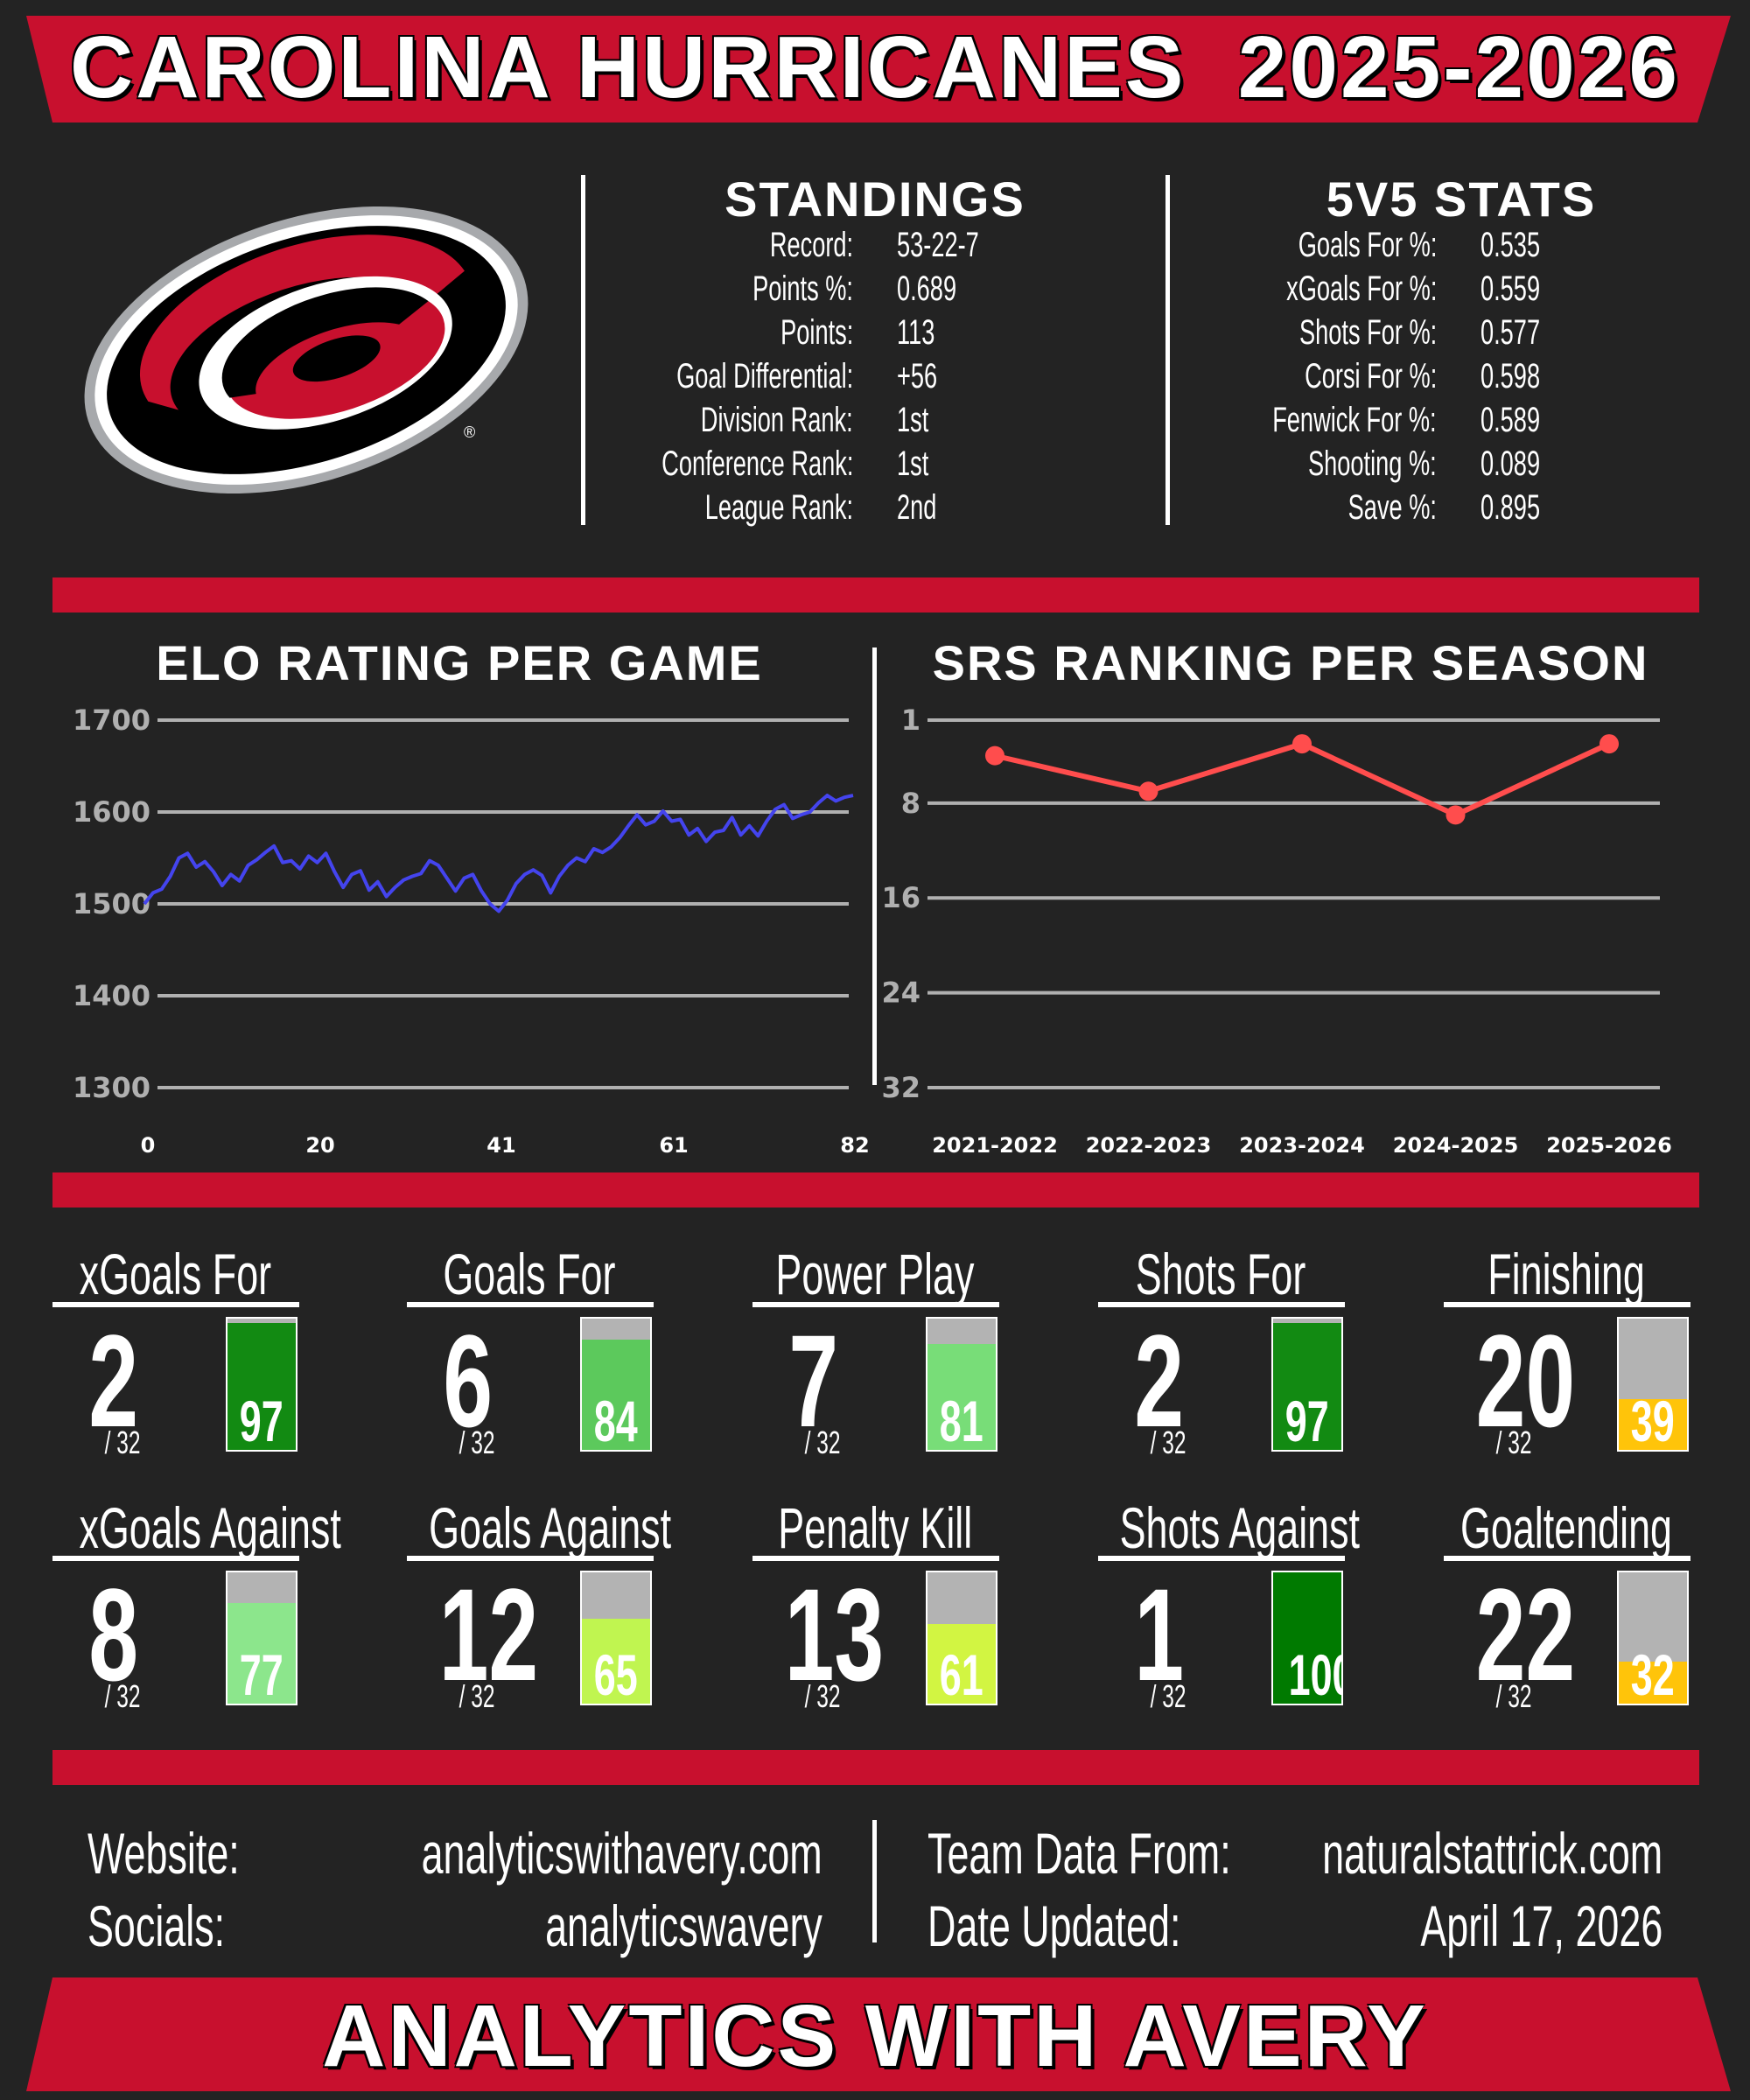  Describe the element at coordinates (111, 812) in the screenshot. I see `y-tick-label: 1600` at that location.